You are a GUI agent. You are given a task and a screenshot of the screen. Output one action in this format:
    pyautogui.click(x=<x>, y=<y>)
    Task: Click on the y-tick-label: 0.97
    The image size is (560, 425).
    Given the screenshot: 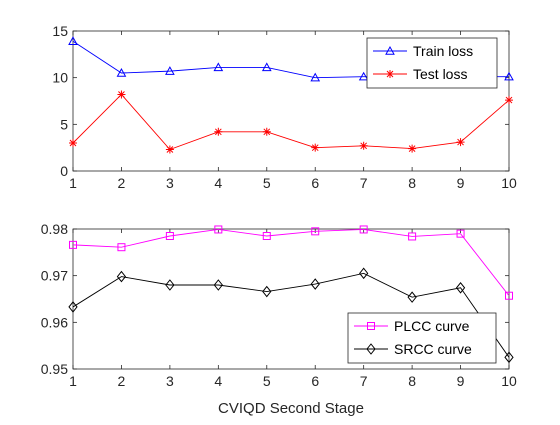 What is the action you would take?
    pyautogui.click(x=54, y=276)
    